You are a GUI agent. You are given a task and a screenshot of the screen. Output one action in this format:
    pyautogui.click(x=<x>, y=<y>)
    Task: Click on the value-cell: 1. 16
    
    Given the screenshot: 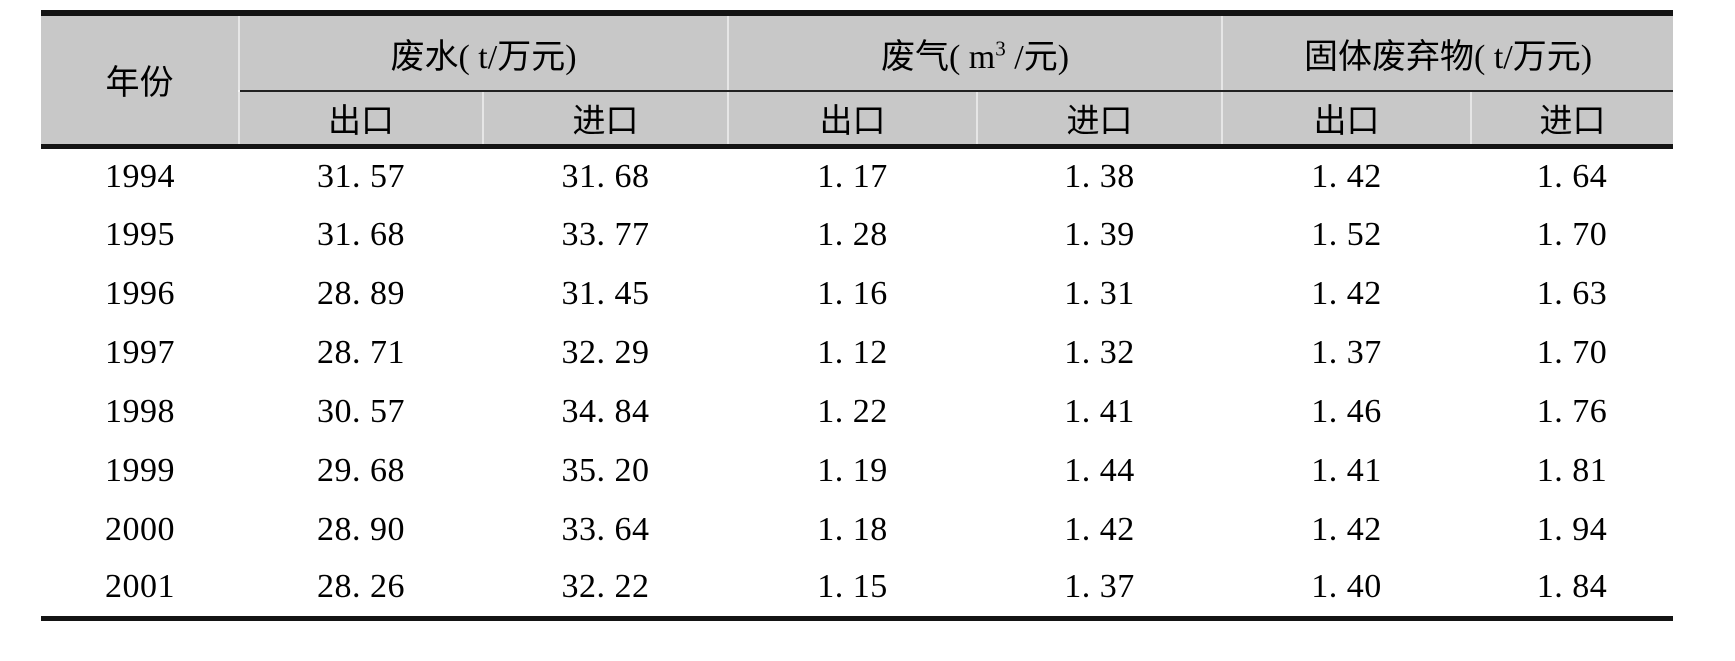 What is the action you would take?
    pyautogui.click(x=853, y=293)
    